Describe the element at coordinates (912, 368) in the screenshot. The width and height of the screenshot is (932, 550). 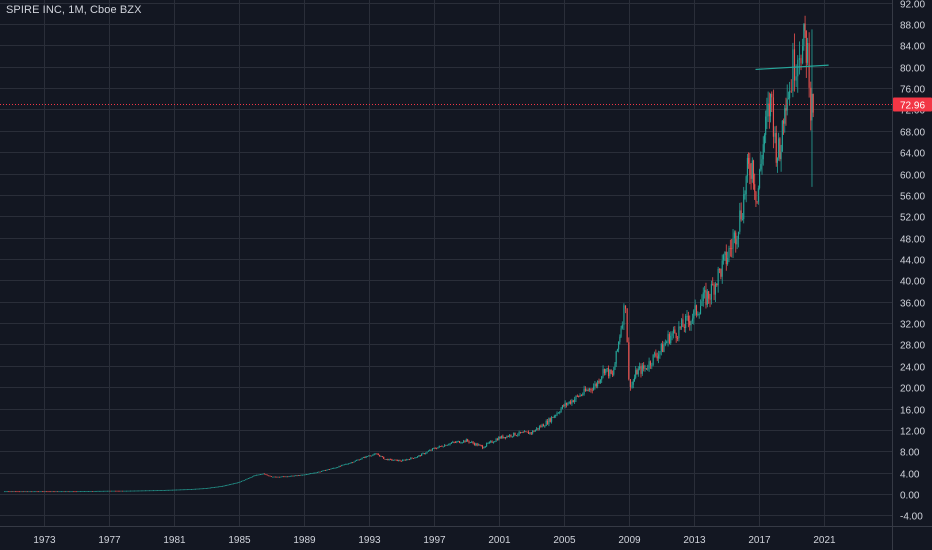
I see `y-tick-label: 24.00` at that location.